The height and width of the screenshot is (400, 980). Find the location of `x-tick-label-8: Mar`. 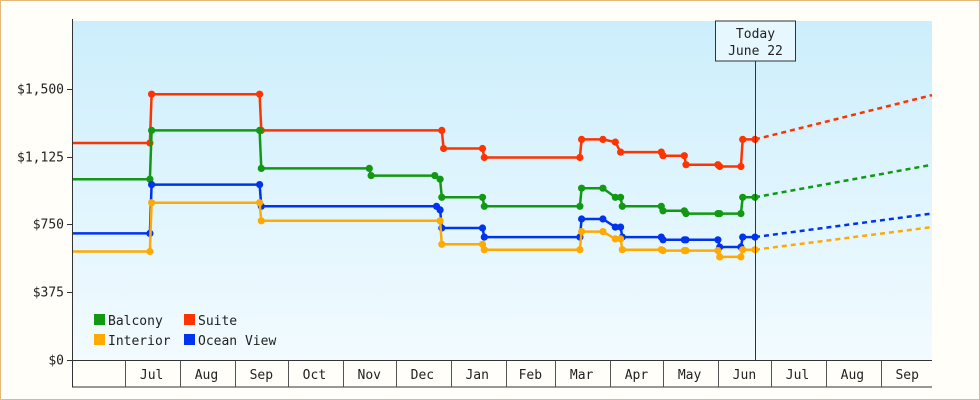

x-tick-label-8: Mar is located at coordinates (582, 375).